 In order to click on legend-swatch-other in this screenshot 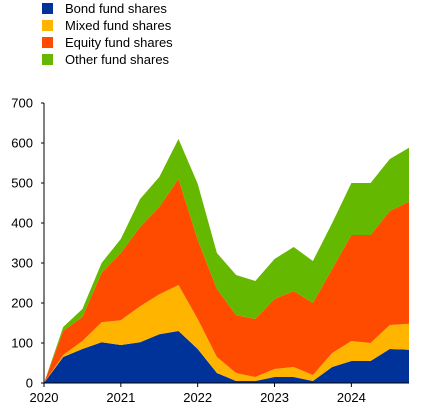, I will do `click(47, 59)`.